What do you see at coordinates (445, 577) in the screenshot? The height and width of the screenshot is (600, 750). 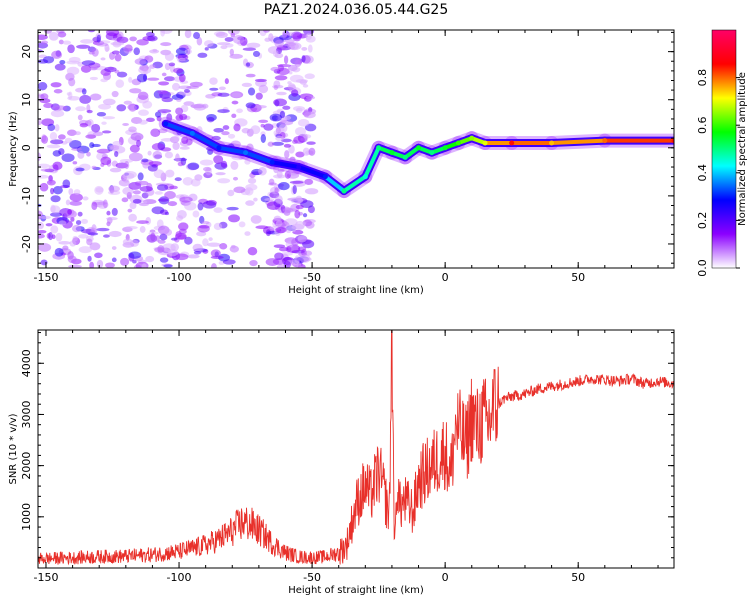 I see `snr-x-tick-label: 0` at bounding box center [445, 577].